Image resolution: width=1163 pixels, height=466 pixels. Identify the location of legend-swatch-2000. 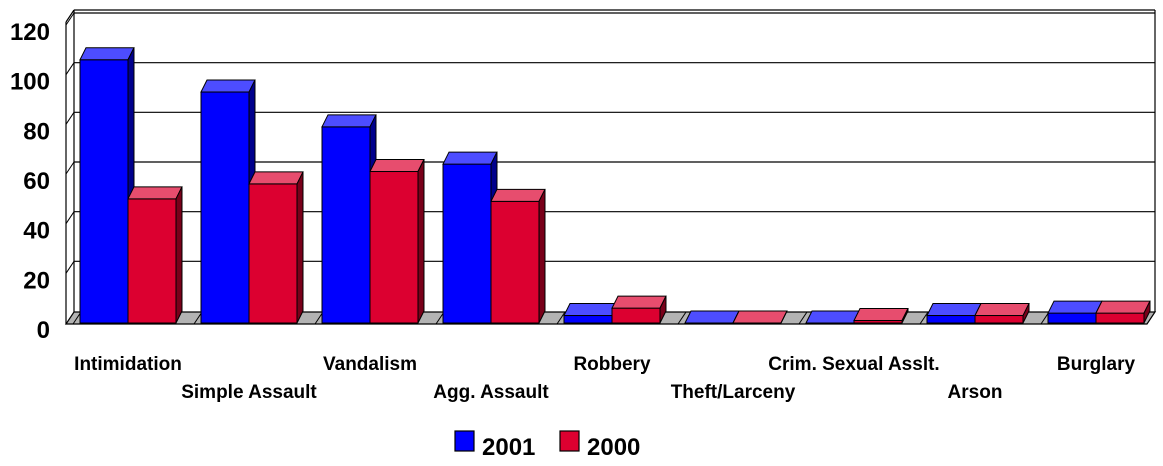
(569, 441).